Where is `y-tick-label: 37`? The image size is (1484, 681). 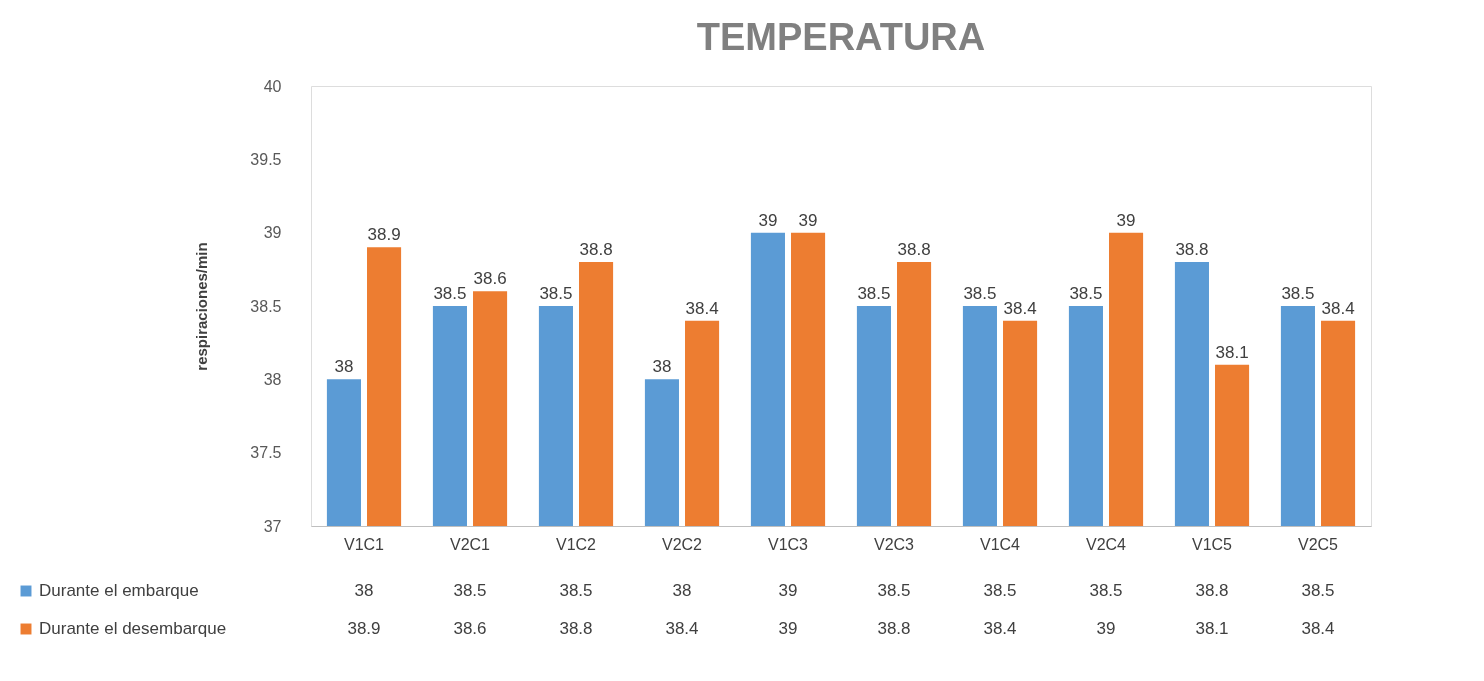
y-tick-label: 37 is located at coordinates (272, 526).